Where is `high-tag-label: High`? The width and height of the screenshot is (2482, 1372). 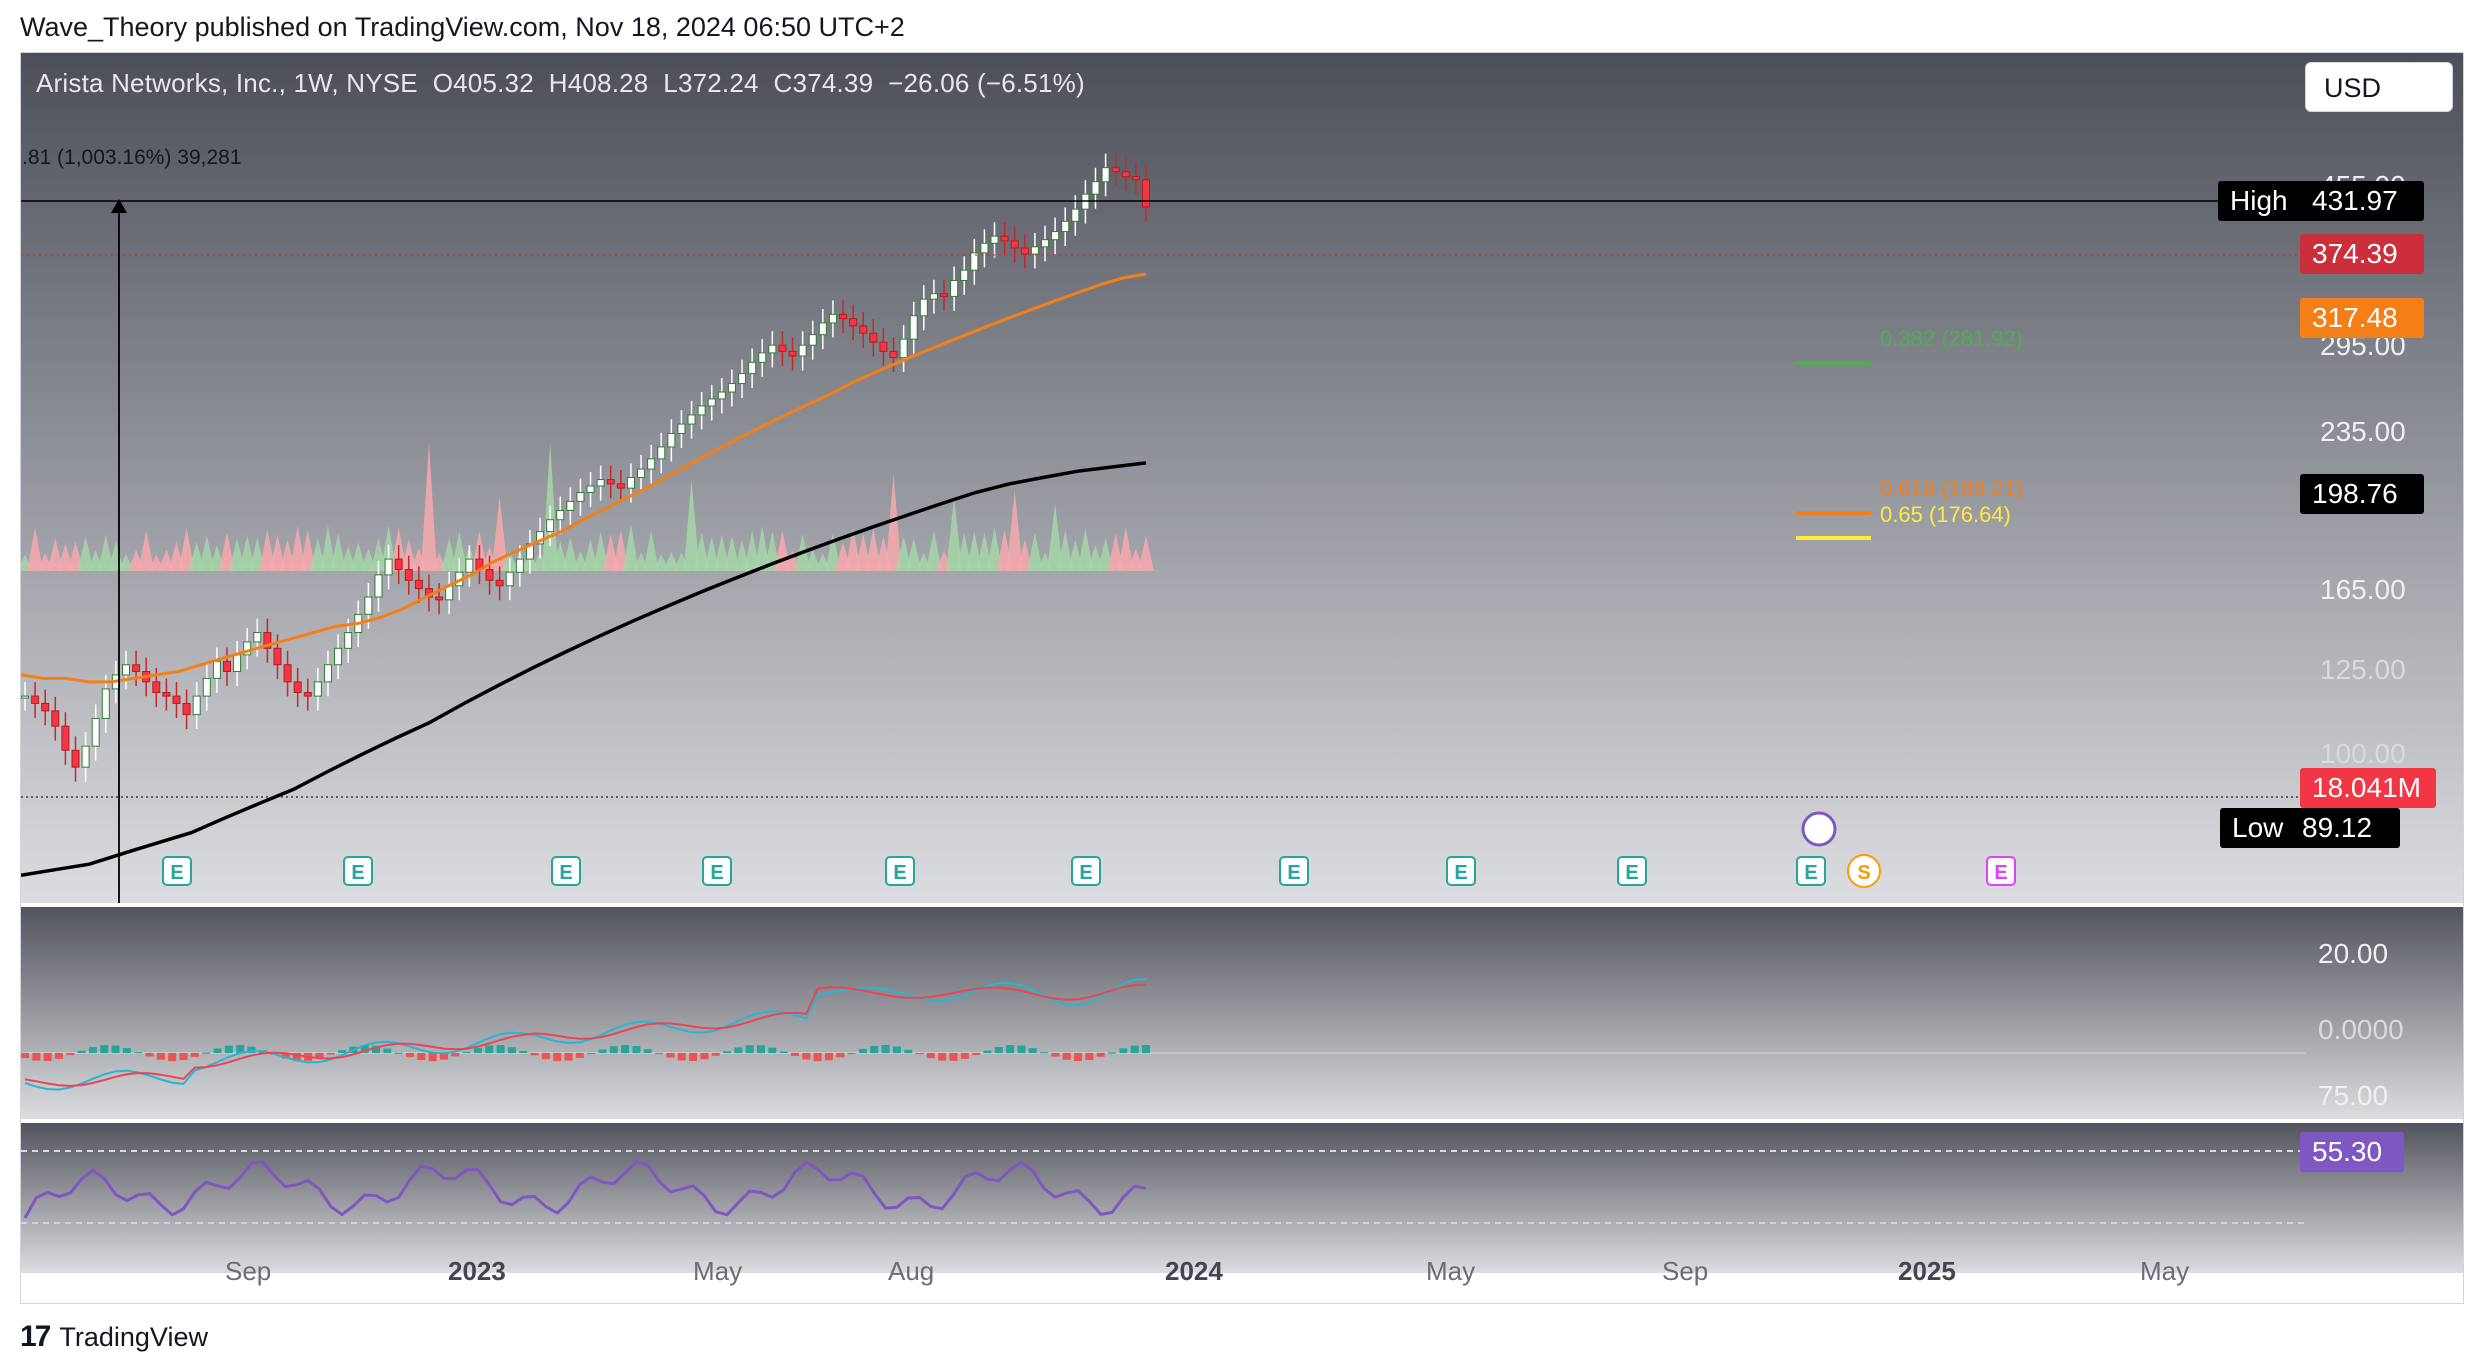 high-tag-label: High is located at coordinates (2270, 201).